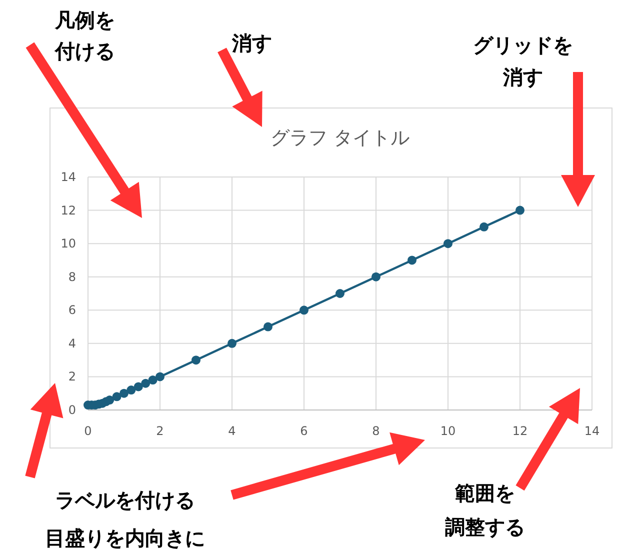 This screenshot has width=617, height=557. Describe the element at coordinates (125, 500) in the screenshot. I see `text: ラベルを付ける` at that location.